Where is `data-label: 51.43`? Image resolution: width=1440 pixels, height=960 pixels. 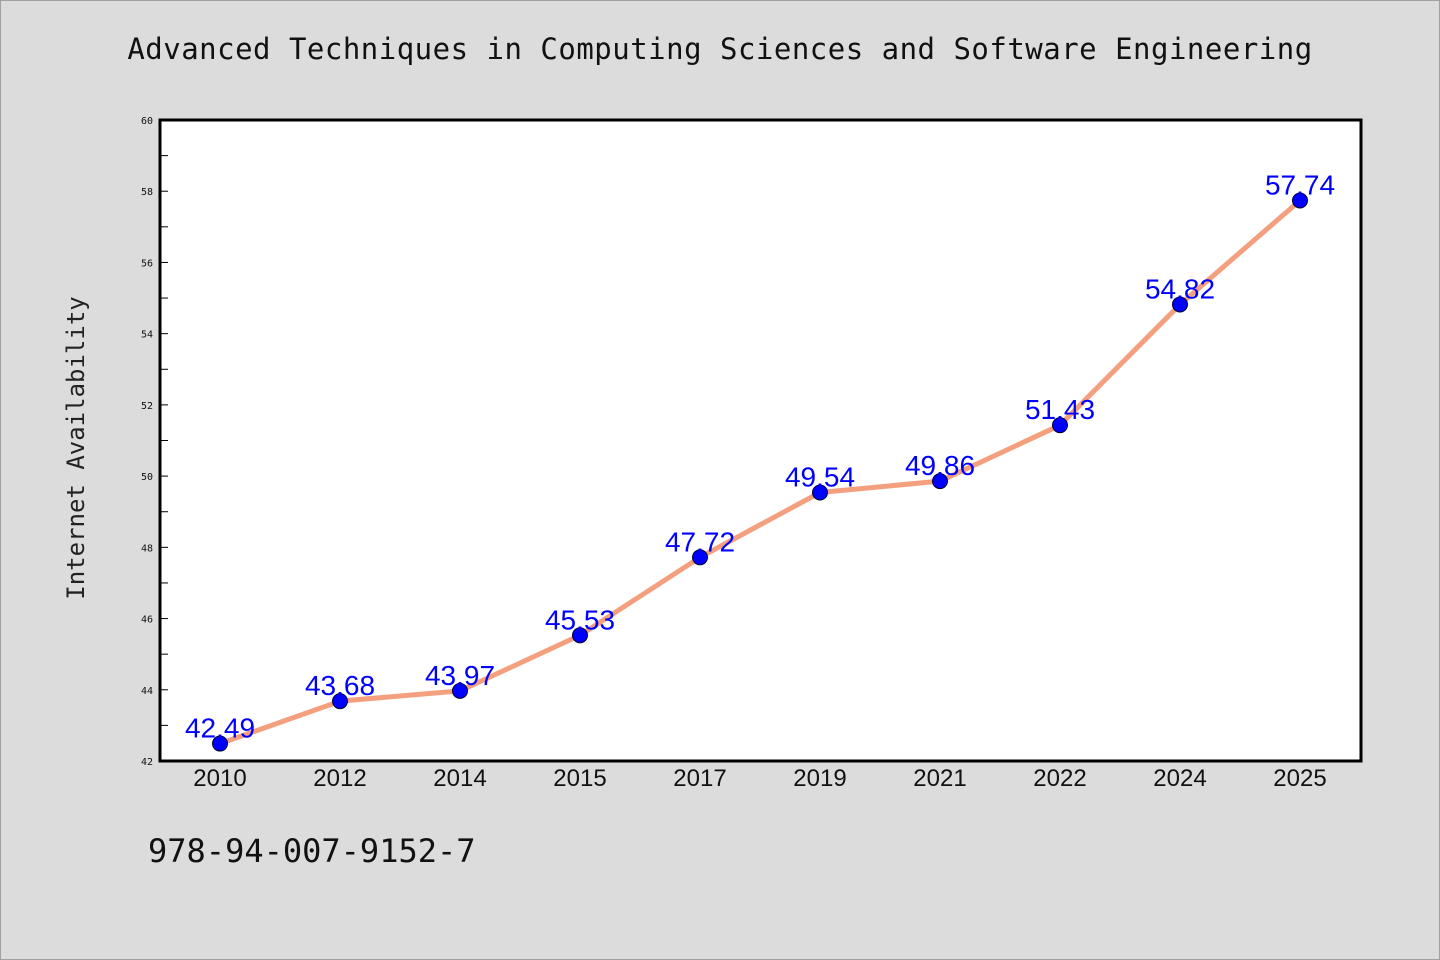 data-label: 51.43 is located at coordinates (1060, 409).